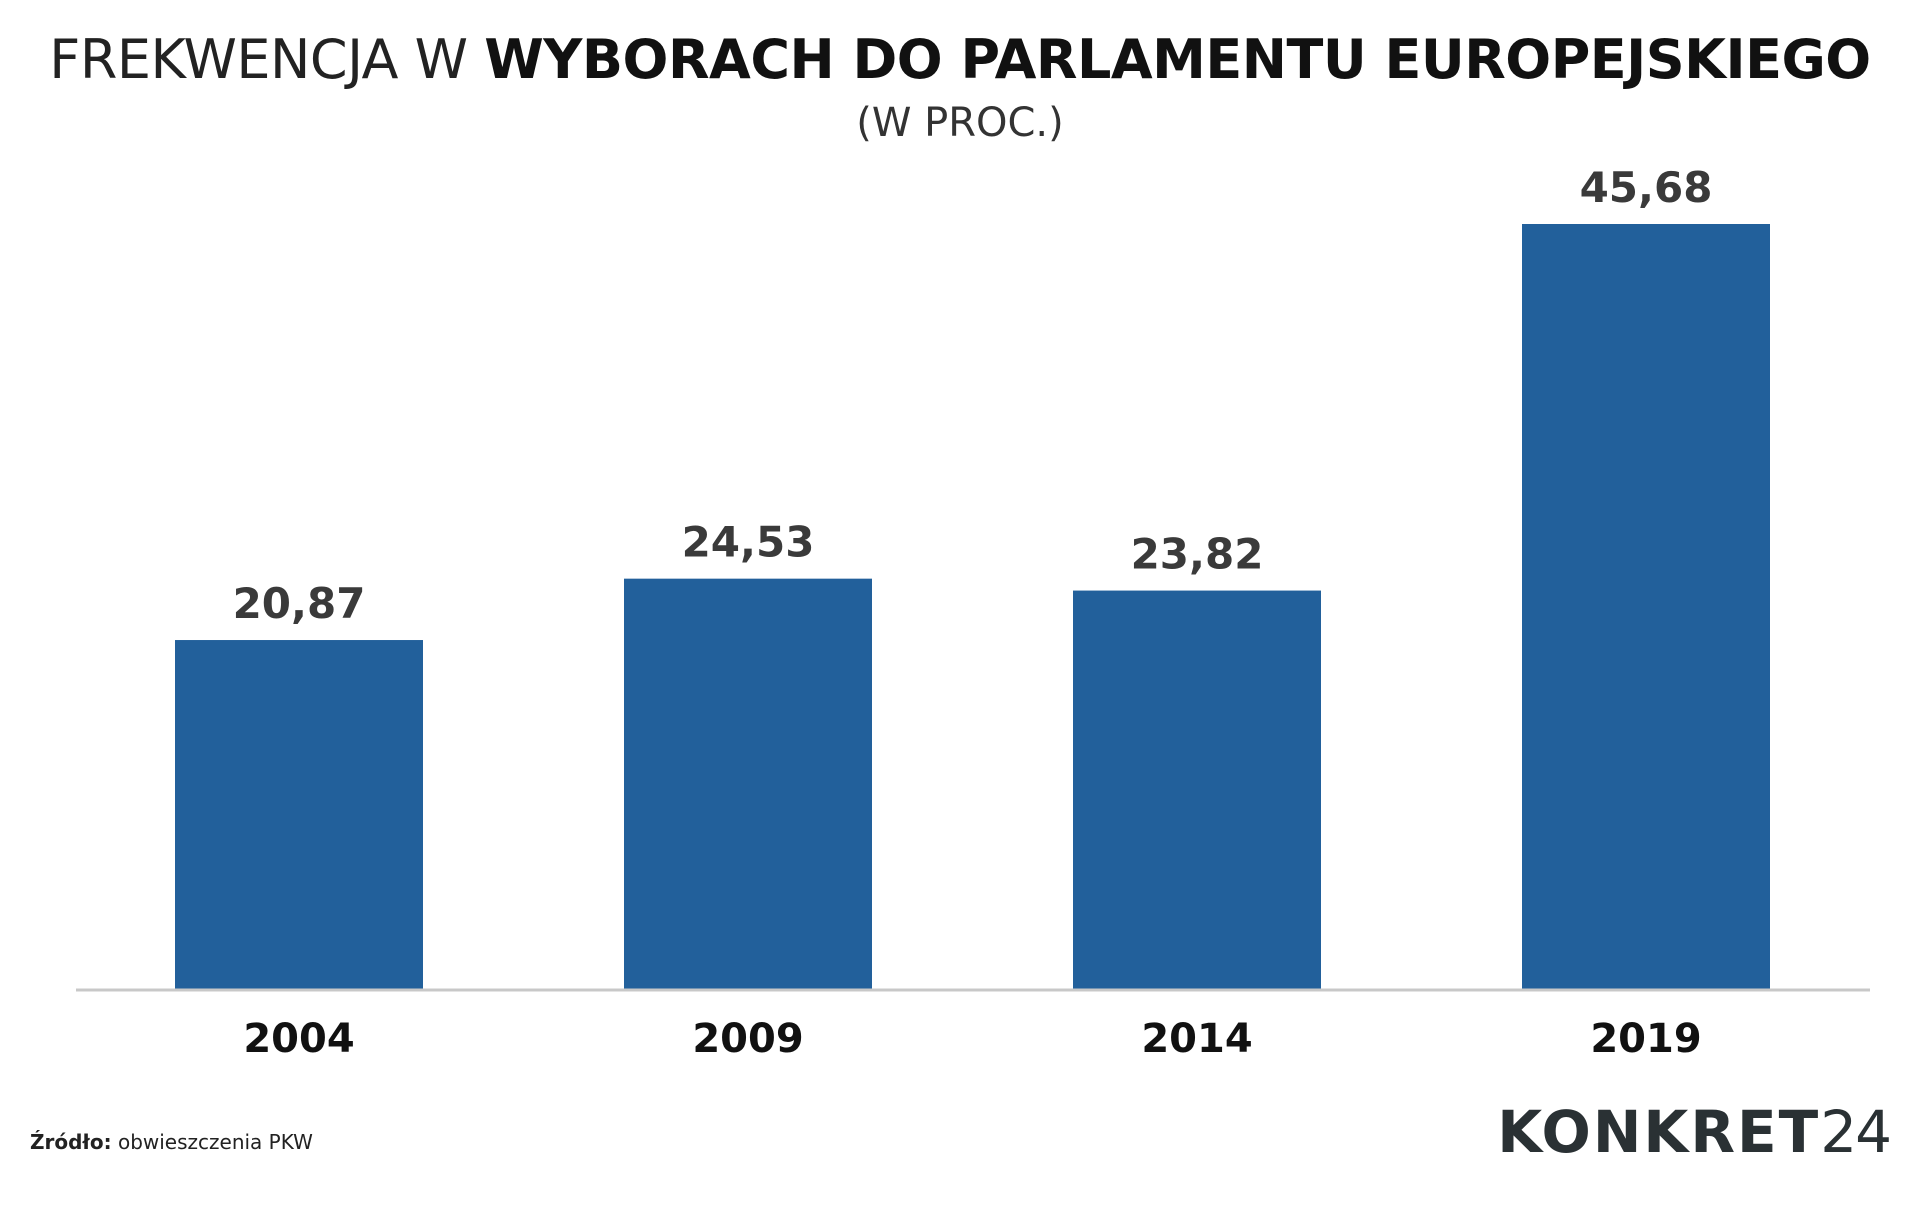  Describe the element at coordinates (1197, 790) in the screenshot. I see `bar-2014` at that location.